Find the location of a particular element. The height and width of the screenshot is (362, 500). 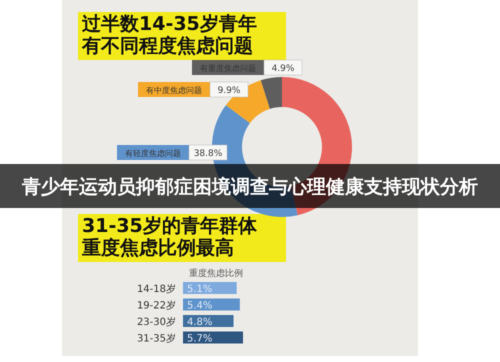

y-tick-label: 14-18岁 is located at coordinates (156, 289).